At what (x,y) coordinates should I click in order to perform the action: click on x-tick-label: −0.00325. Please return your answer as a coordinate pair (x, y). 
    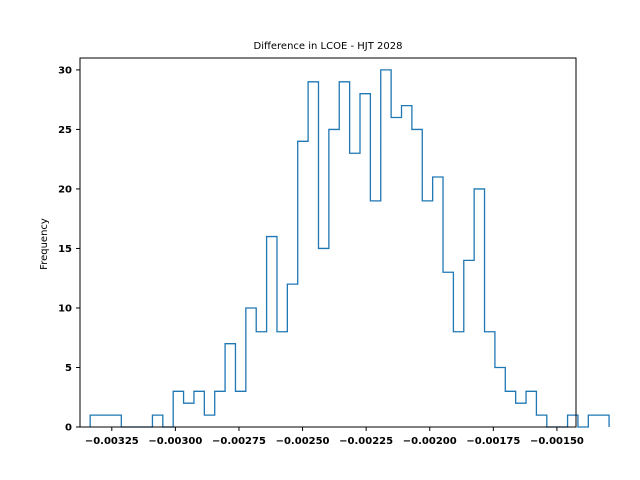
    Looking at the image, I should click on (112, 441).